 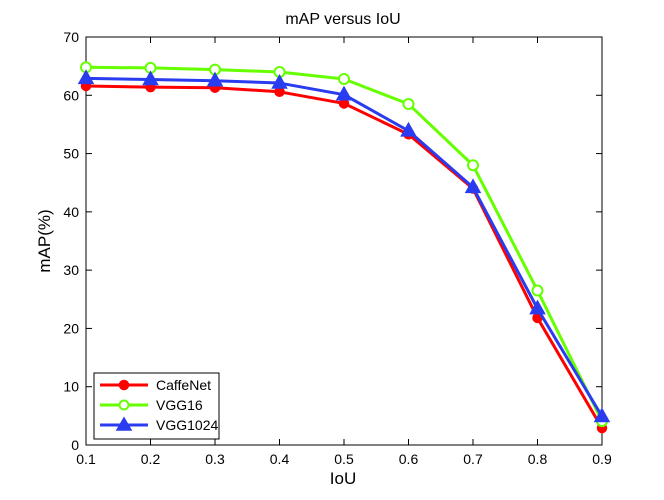 What do you see at coordinates (71, 37) in the screenshot?
I see `y-tick-label: 70` at bounding box center [71, 37].